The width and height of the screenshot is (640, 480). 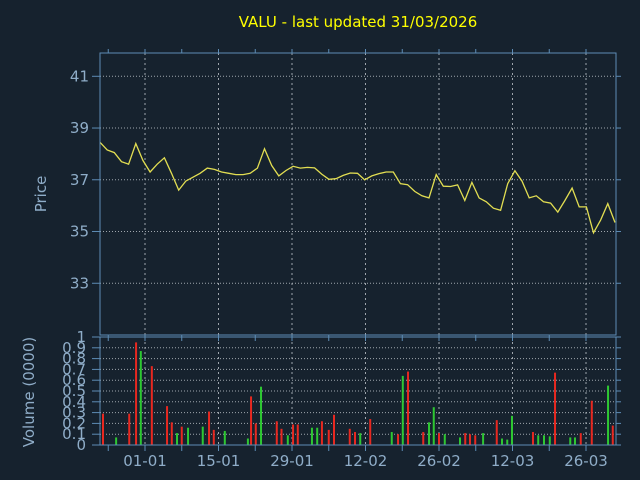 What do you see at coordinates (219, 461) in the screenshot?
I see `date-tick-label: 15-01` at bounding box center [219, 461].